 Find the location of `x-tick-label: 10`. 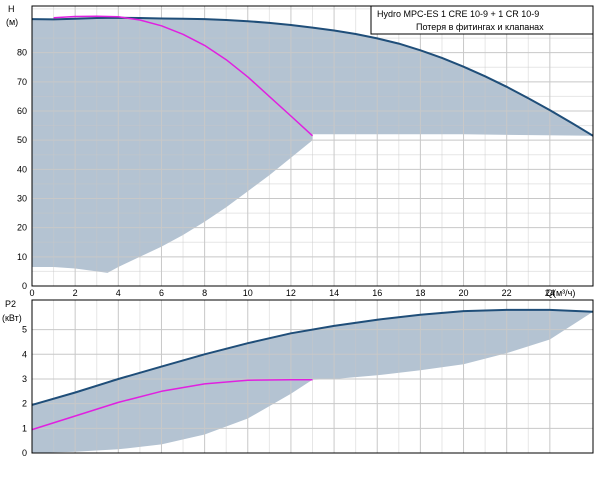

x-tick-label: 10 is located at coordinates (248, 293).